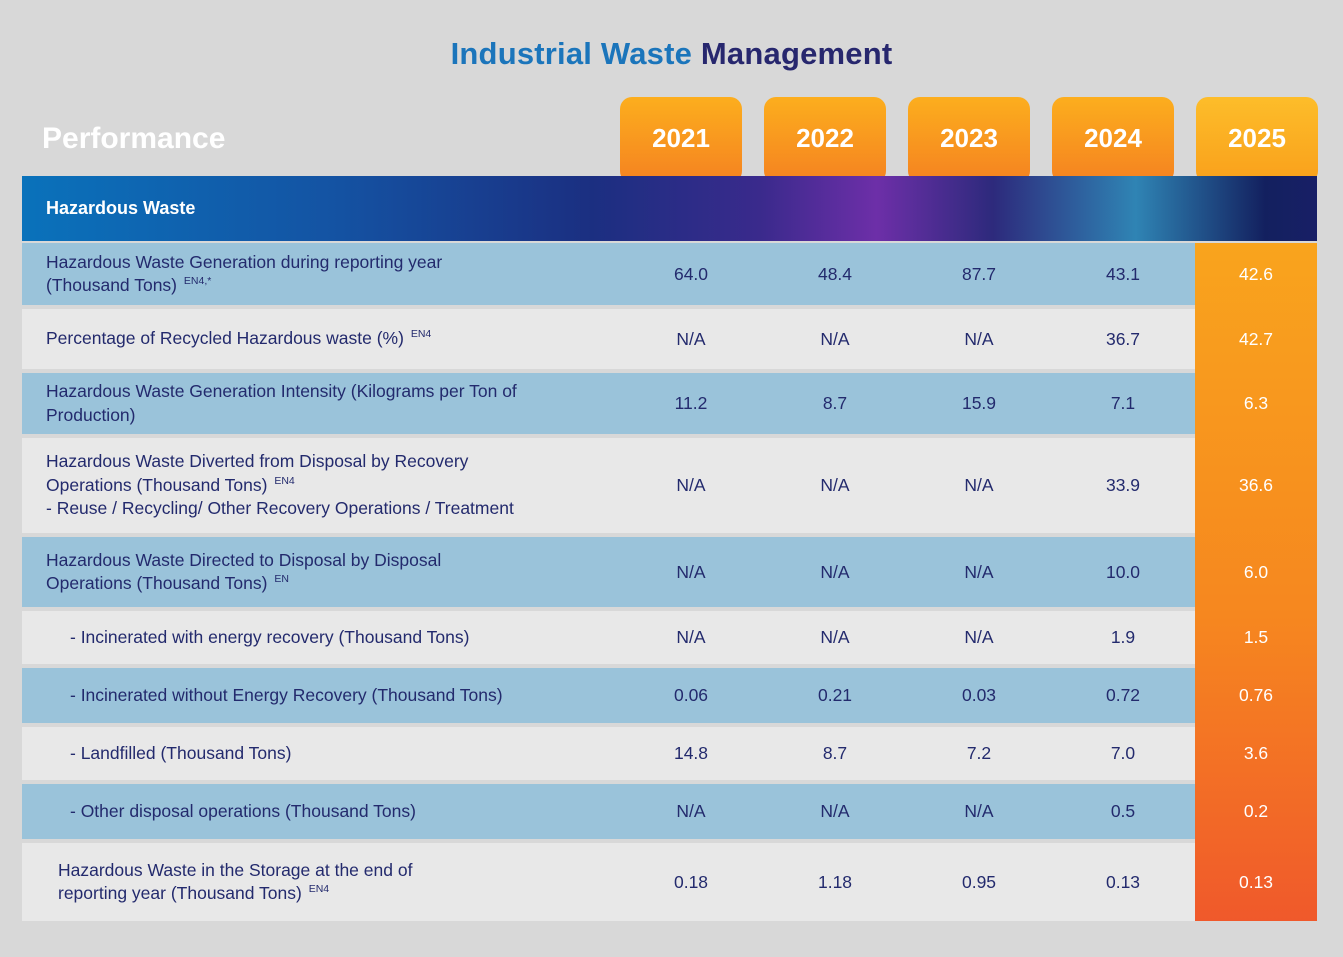 The width and height of the screenshot is (1343, 957). What do you see at coordinates (691, 882) in the screenshot?
I see `value-cell-2021: 0.18` at bounding box center [691, 882].